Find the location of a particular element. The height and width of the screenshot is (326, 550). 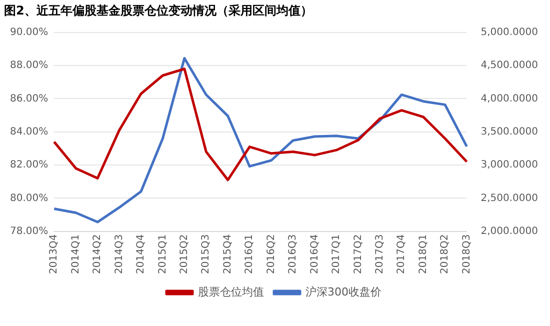

y2-tick-label: 5,000.0000 is located at coordinates (509, 32).